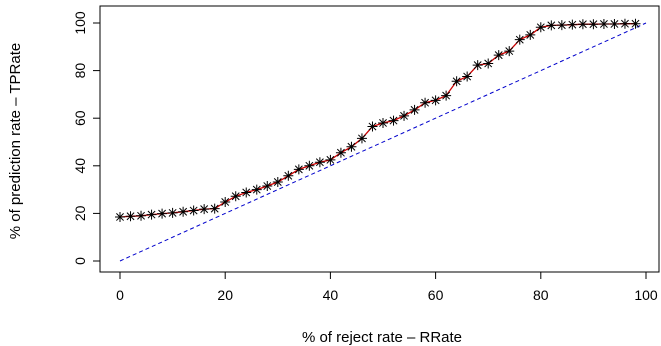 This screenshot has height=346, width=661. What do you see at coordinates (15, 141) in the screenshot?
I see `y-axis-title: % of prediction rate – TPRate` at bounding box center [15, 141].